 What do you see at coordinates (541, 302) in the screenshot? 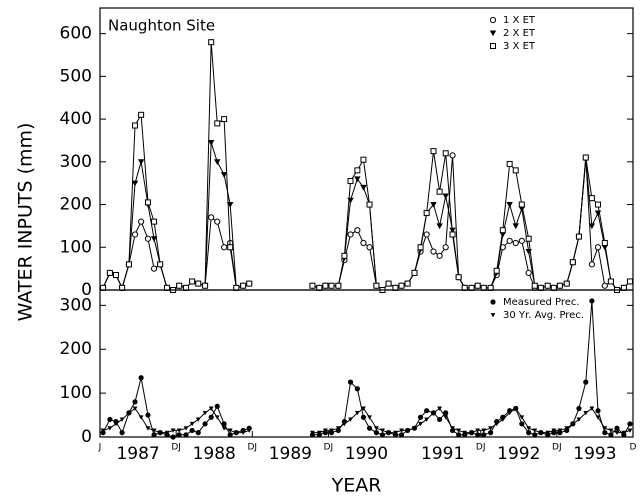
I see `legend-label: Measured Prec.` at bounding box center [541, 302].